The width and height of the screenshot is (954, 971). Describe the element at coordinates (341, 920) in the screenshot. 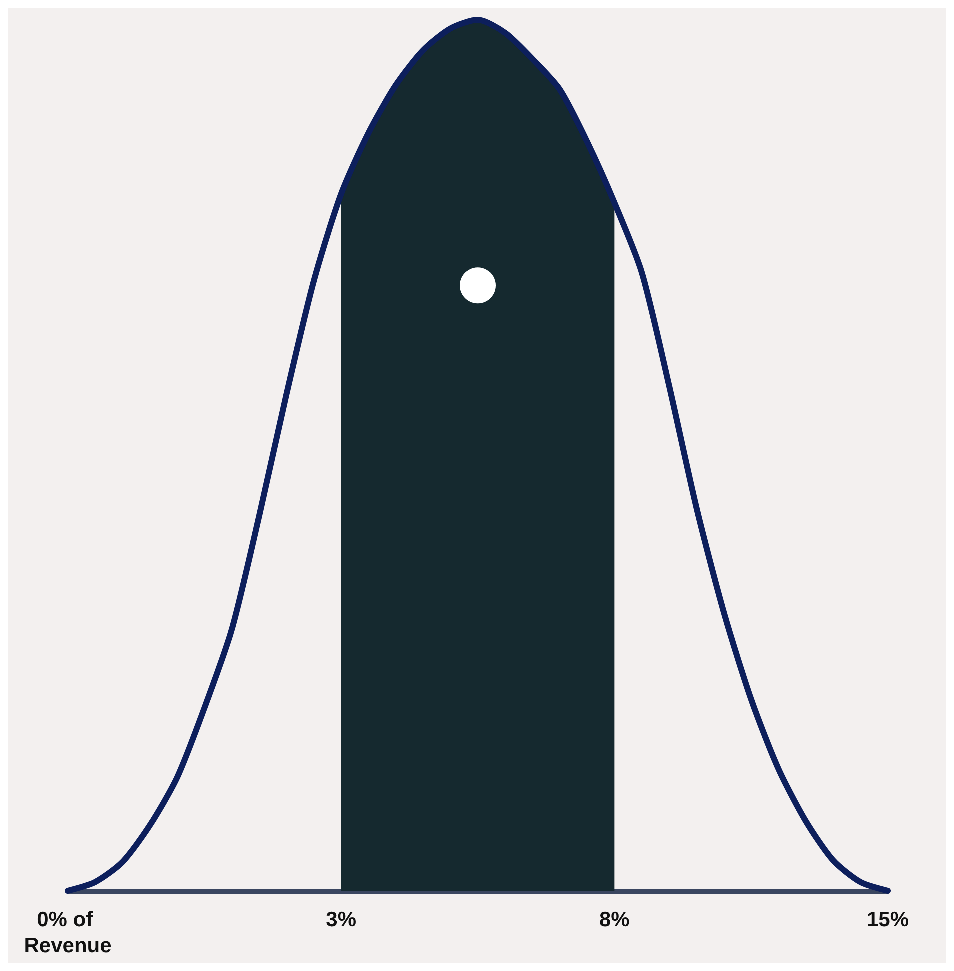

I see `x-tick-label: 3%` at that location.